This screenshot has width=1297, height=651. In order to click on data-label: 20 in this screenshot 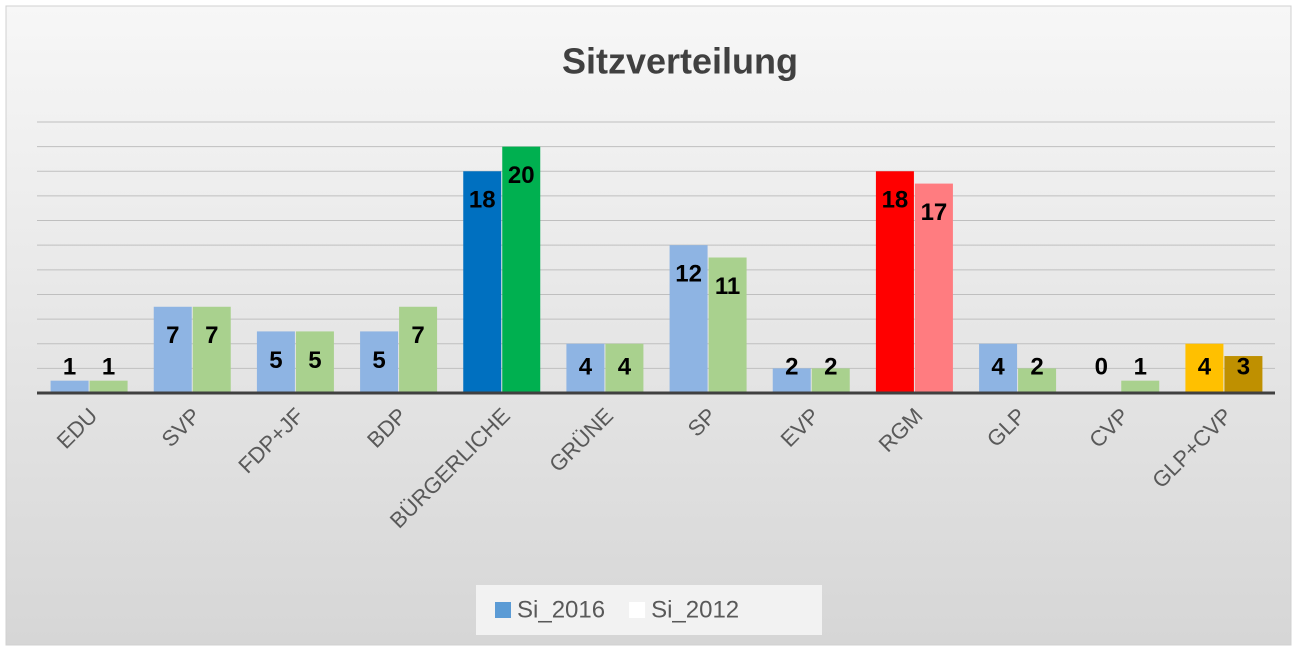, I will do `click(521, 175)`.